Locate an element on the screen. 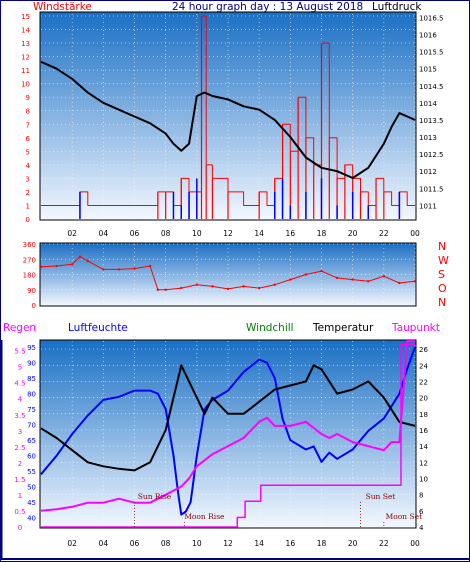 This screenshot has width=470, height=562. rain-tick-label: 1 is located at coordinates (20, 496).